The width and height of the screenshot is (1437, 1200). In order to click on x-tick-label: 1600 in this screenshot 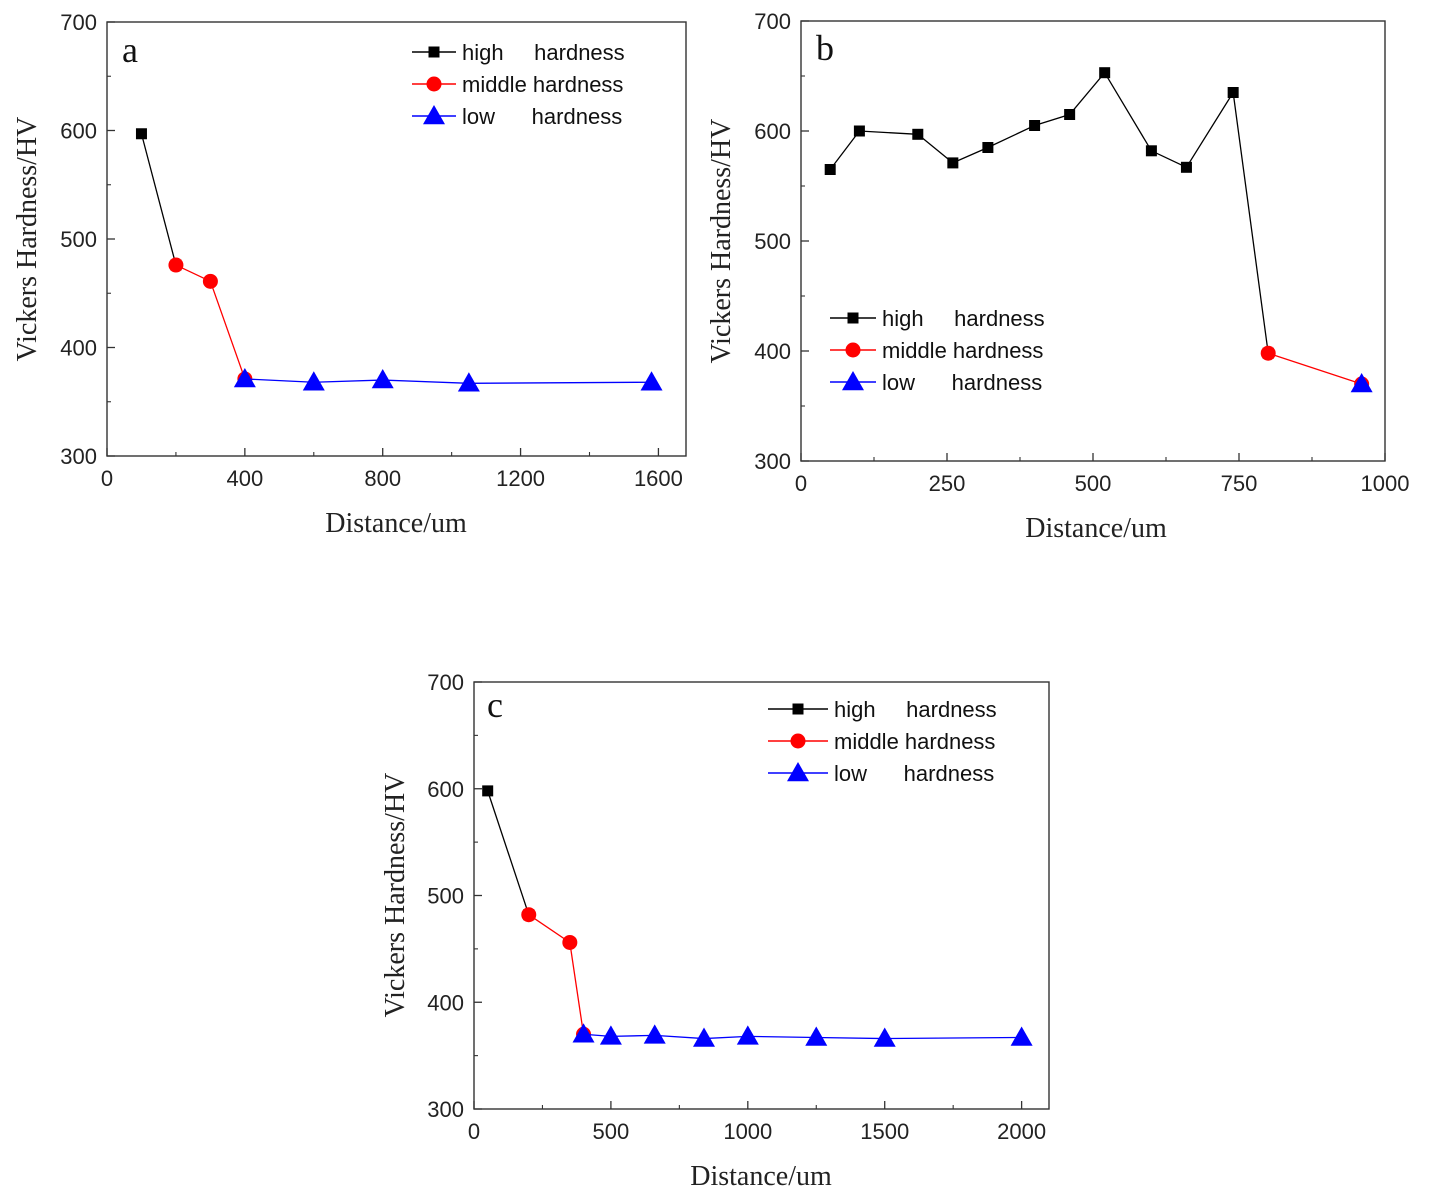, I will do `click(658, 478)`.